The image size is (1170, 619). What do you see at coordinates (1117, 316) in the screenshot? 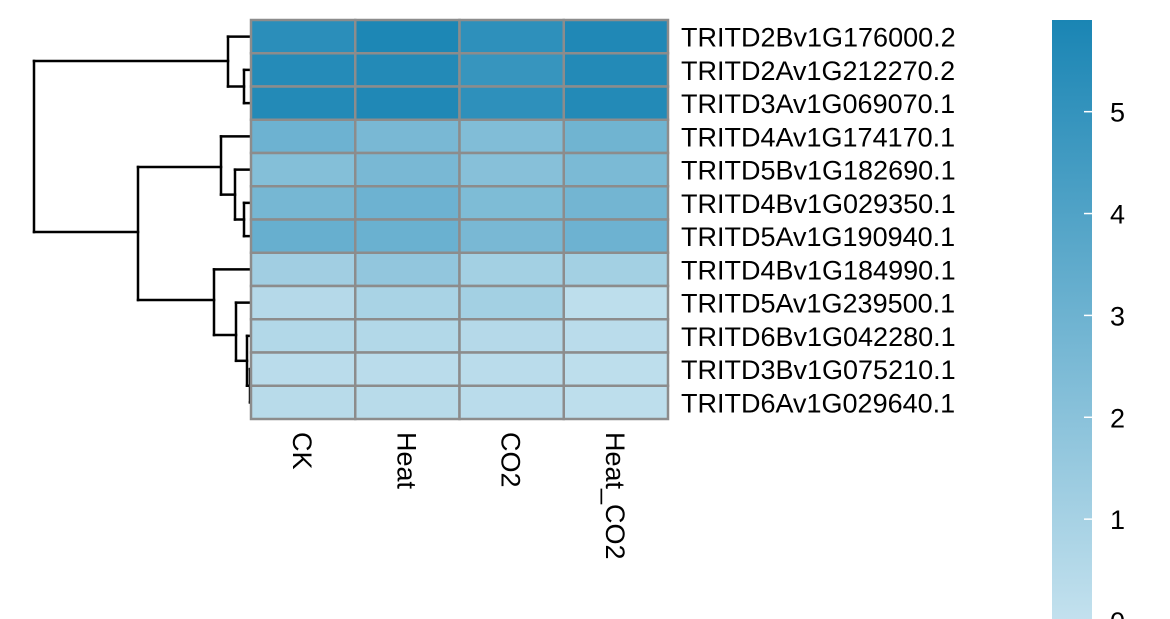
I see `color-legend-tick-label: 3` at bounding box center [1117, 316].